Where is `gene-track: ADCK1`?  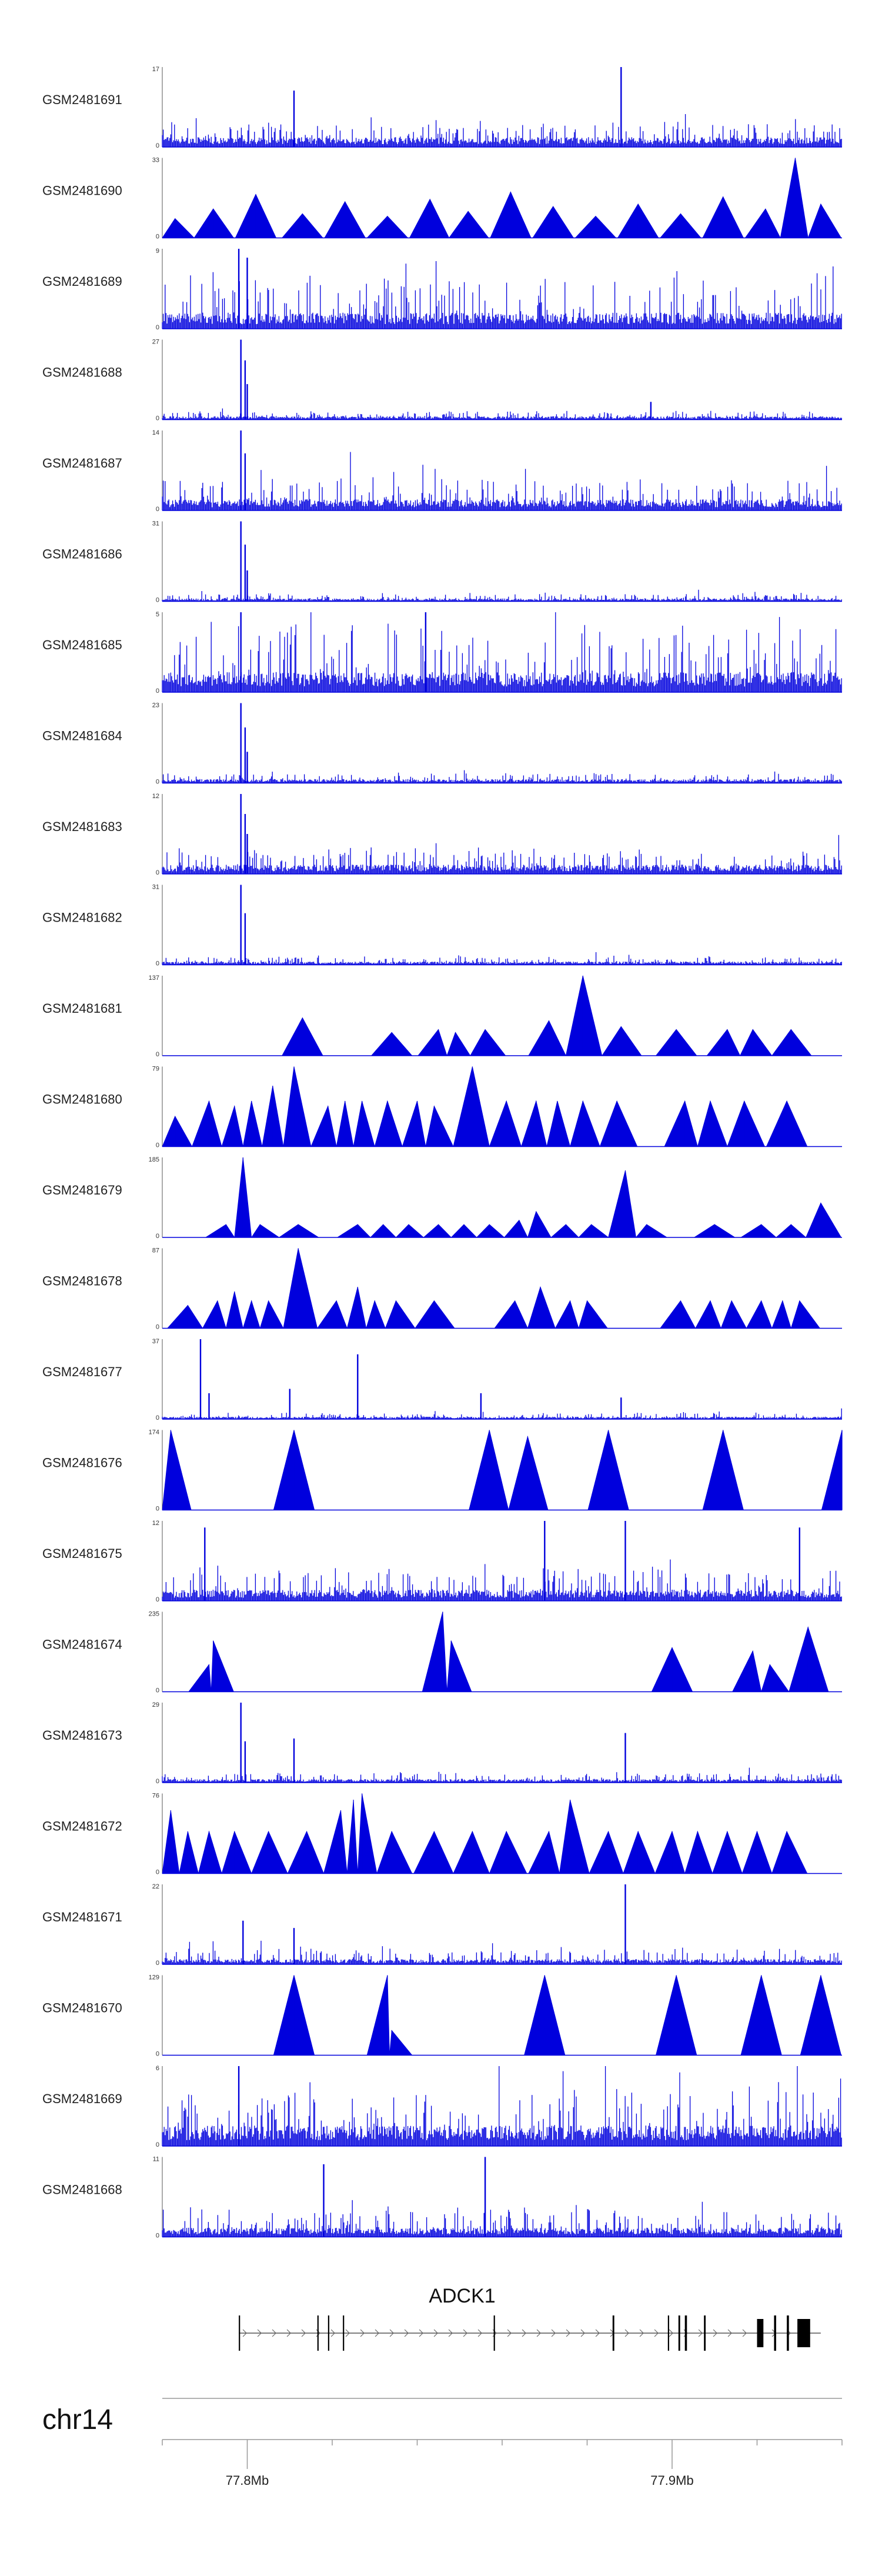 gene-track: ADCK1 is located at coordinates (530, 2318).